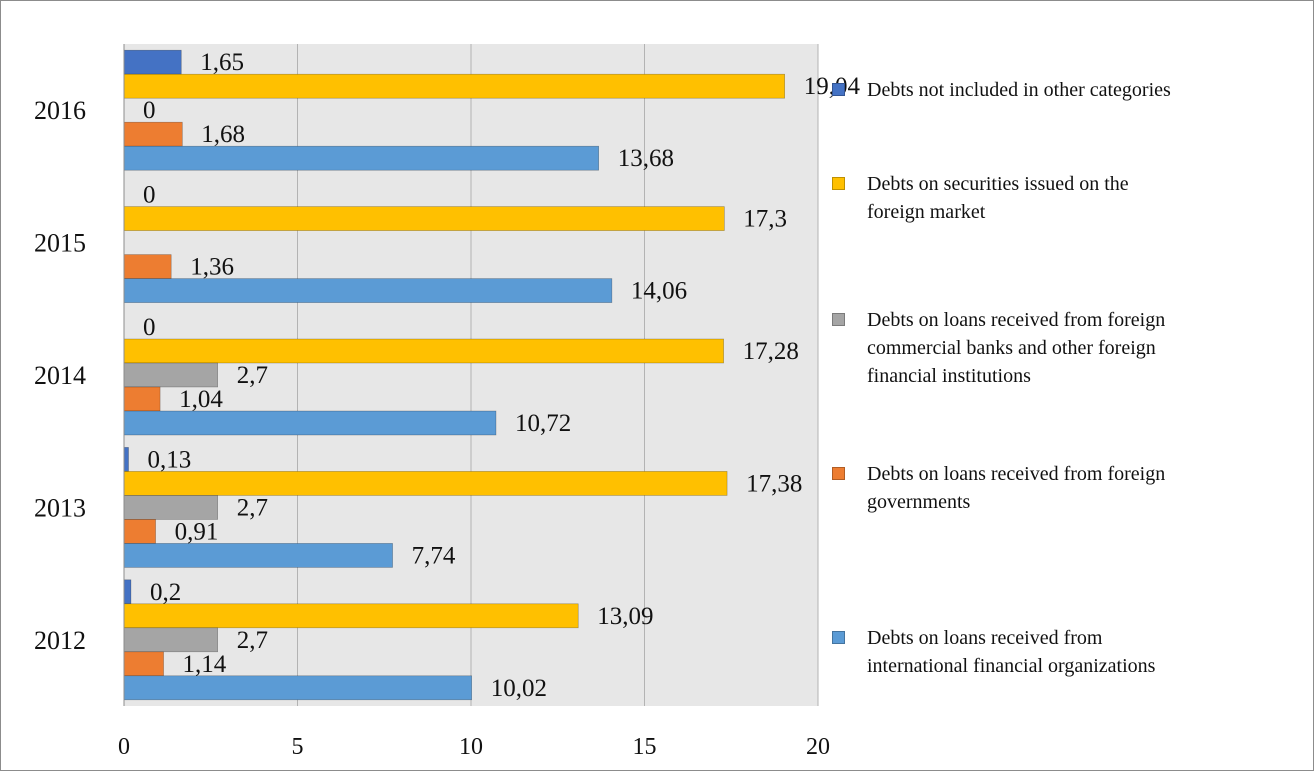  I want to click on data-label: 10,72, so click(543, 423).